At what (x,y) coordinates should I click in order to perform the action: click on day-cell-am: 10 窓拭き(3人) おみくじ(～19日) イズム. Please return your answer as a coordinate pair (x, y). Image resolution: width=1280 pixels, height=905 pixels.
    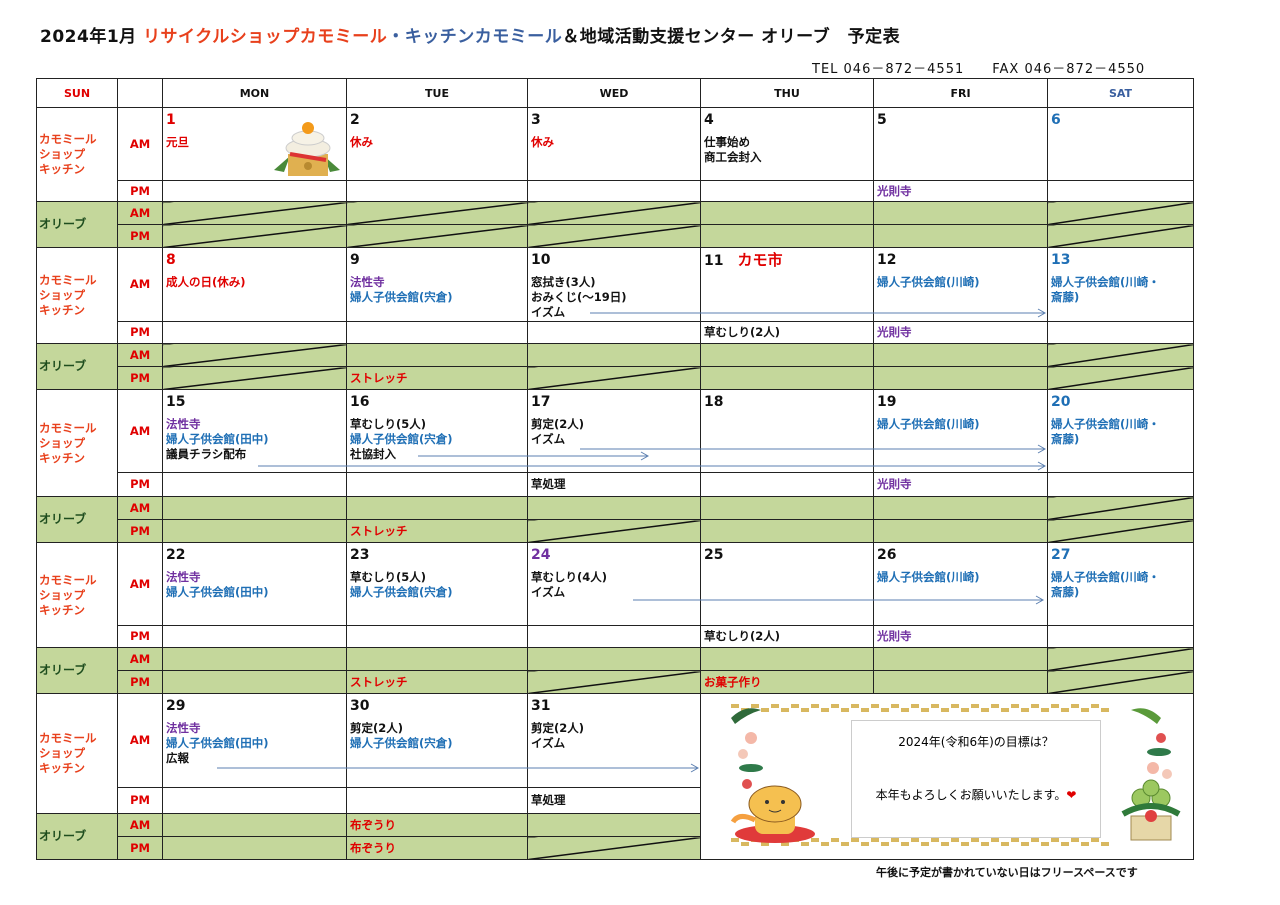
    Looking at the image, I should click on (614, 284).